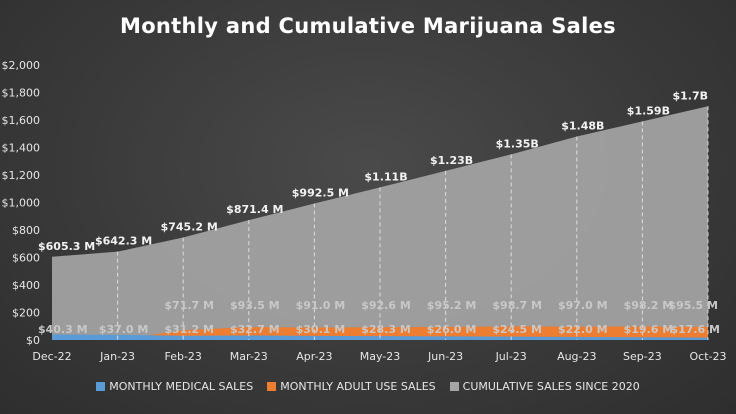  Describe the element at coordinates (320, 193) in the screenshot. I see `label-cumulative-apr-23: $992.5 M` at that location.